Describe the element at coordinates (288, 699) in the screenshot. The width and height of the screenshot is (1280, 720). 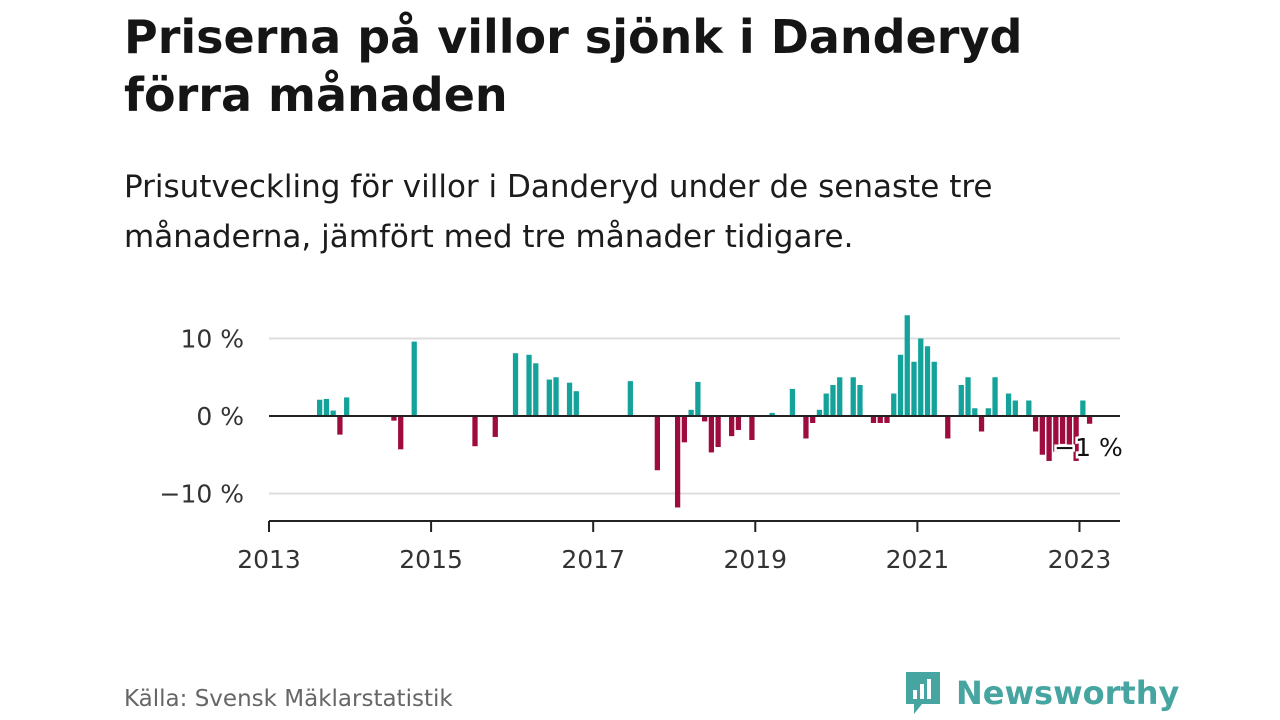
I see `source-note: Källa: Svensk Mäklarstatistik` at that location.